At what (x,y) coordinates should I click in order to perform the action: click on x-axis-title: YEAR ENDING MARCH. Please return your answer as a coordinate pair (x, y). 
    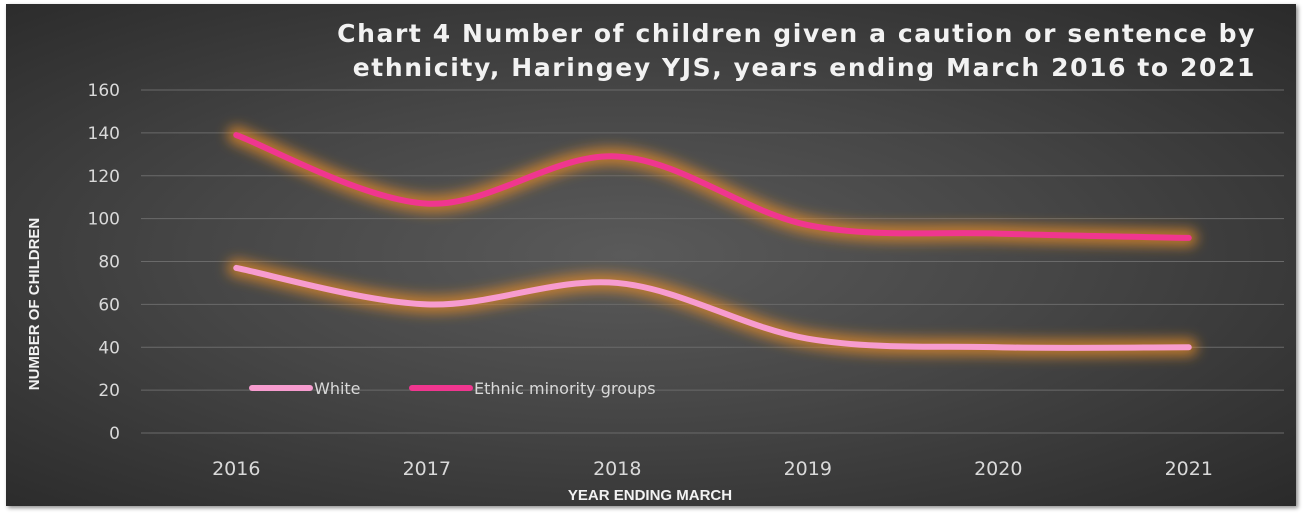
    Looking at the image, I should click on (650, 495).